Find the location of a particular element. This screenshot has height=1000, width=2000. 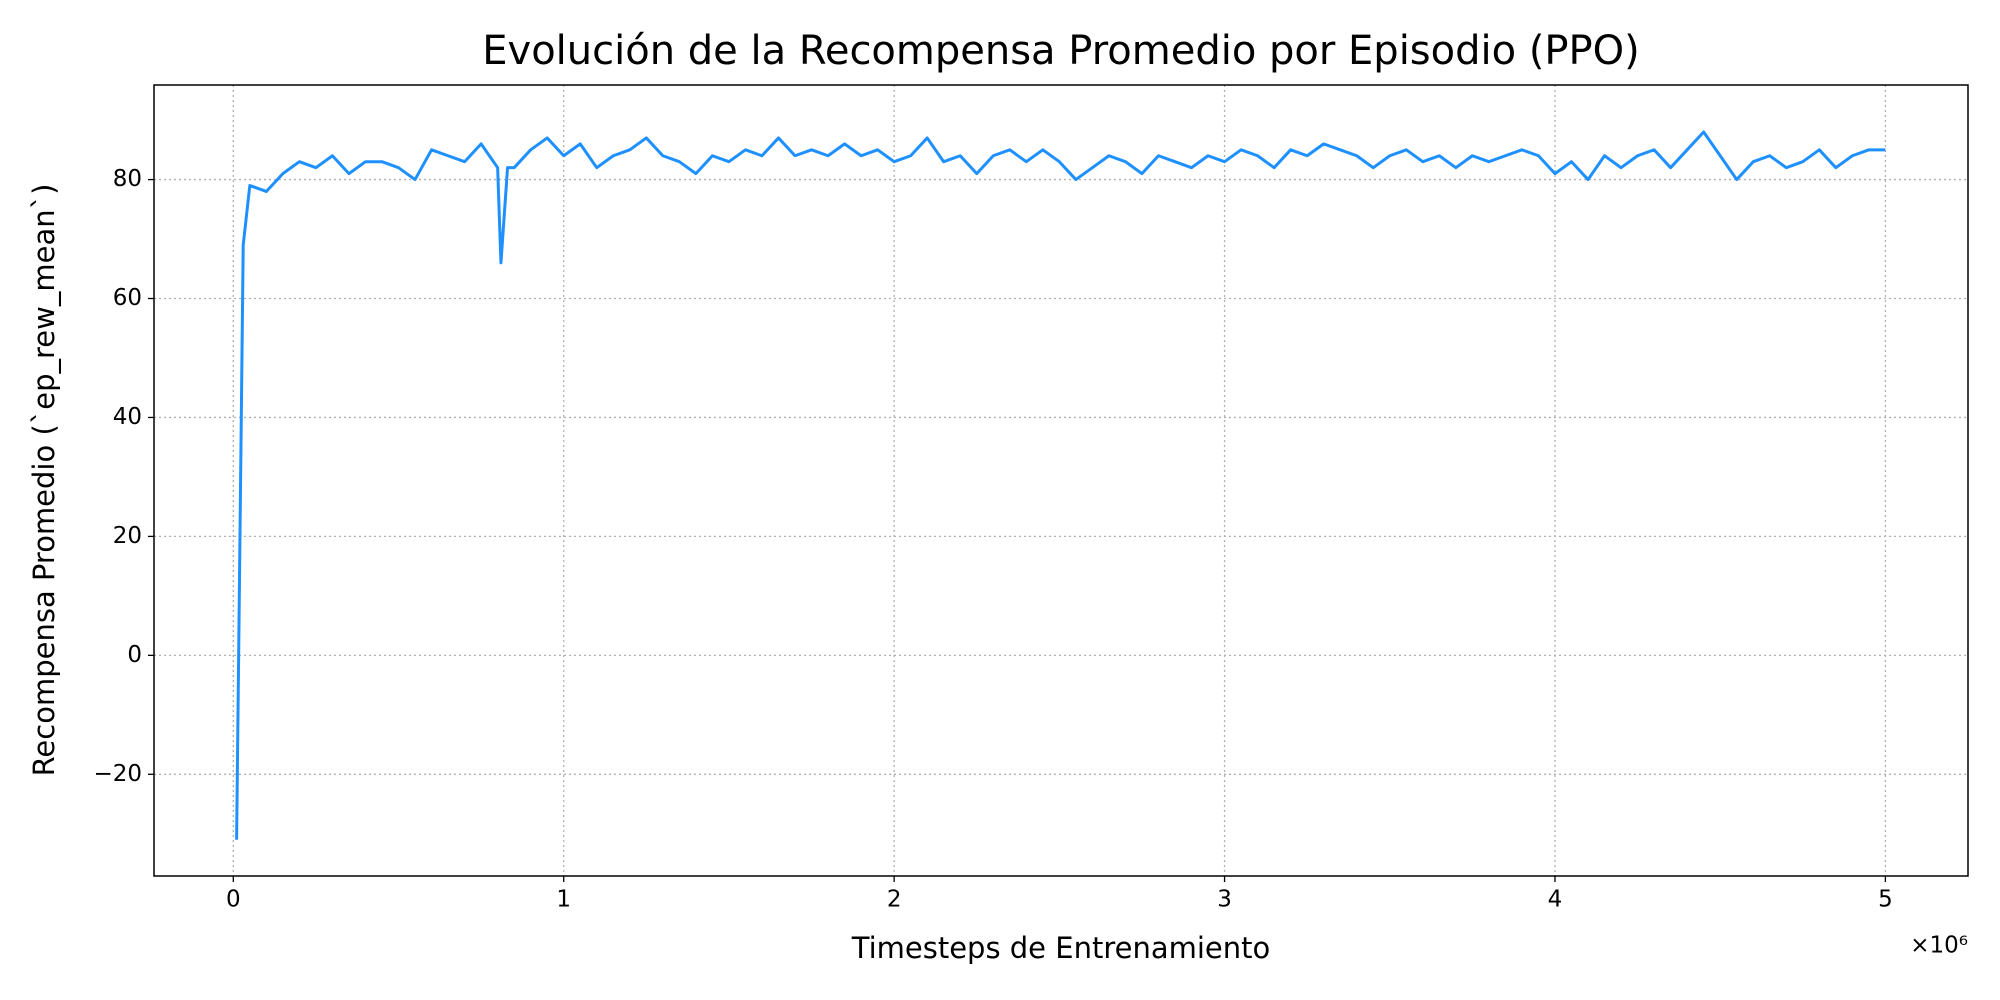

y-axis-label: Recompensa Promedio (`ep_rew_mean`) is located at coordinates (44, 480).